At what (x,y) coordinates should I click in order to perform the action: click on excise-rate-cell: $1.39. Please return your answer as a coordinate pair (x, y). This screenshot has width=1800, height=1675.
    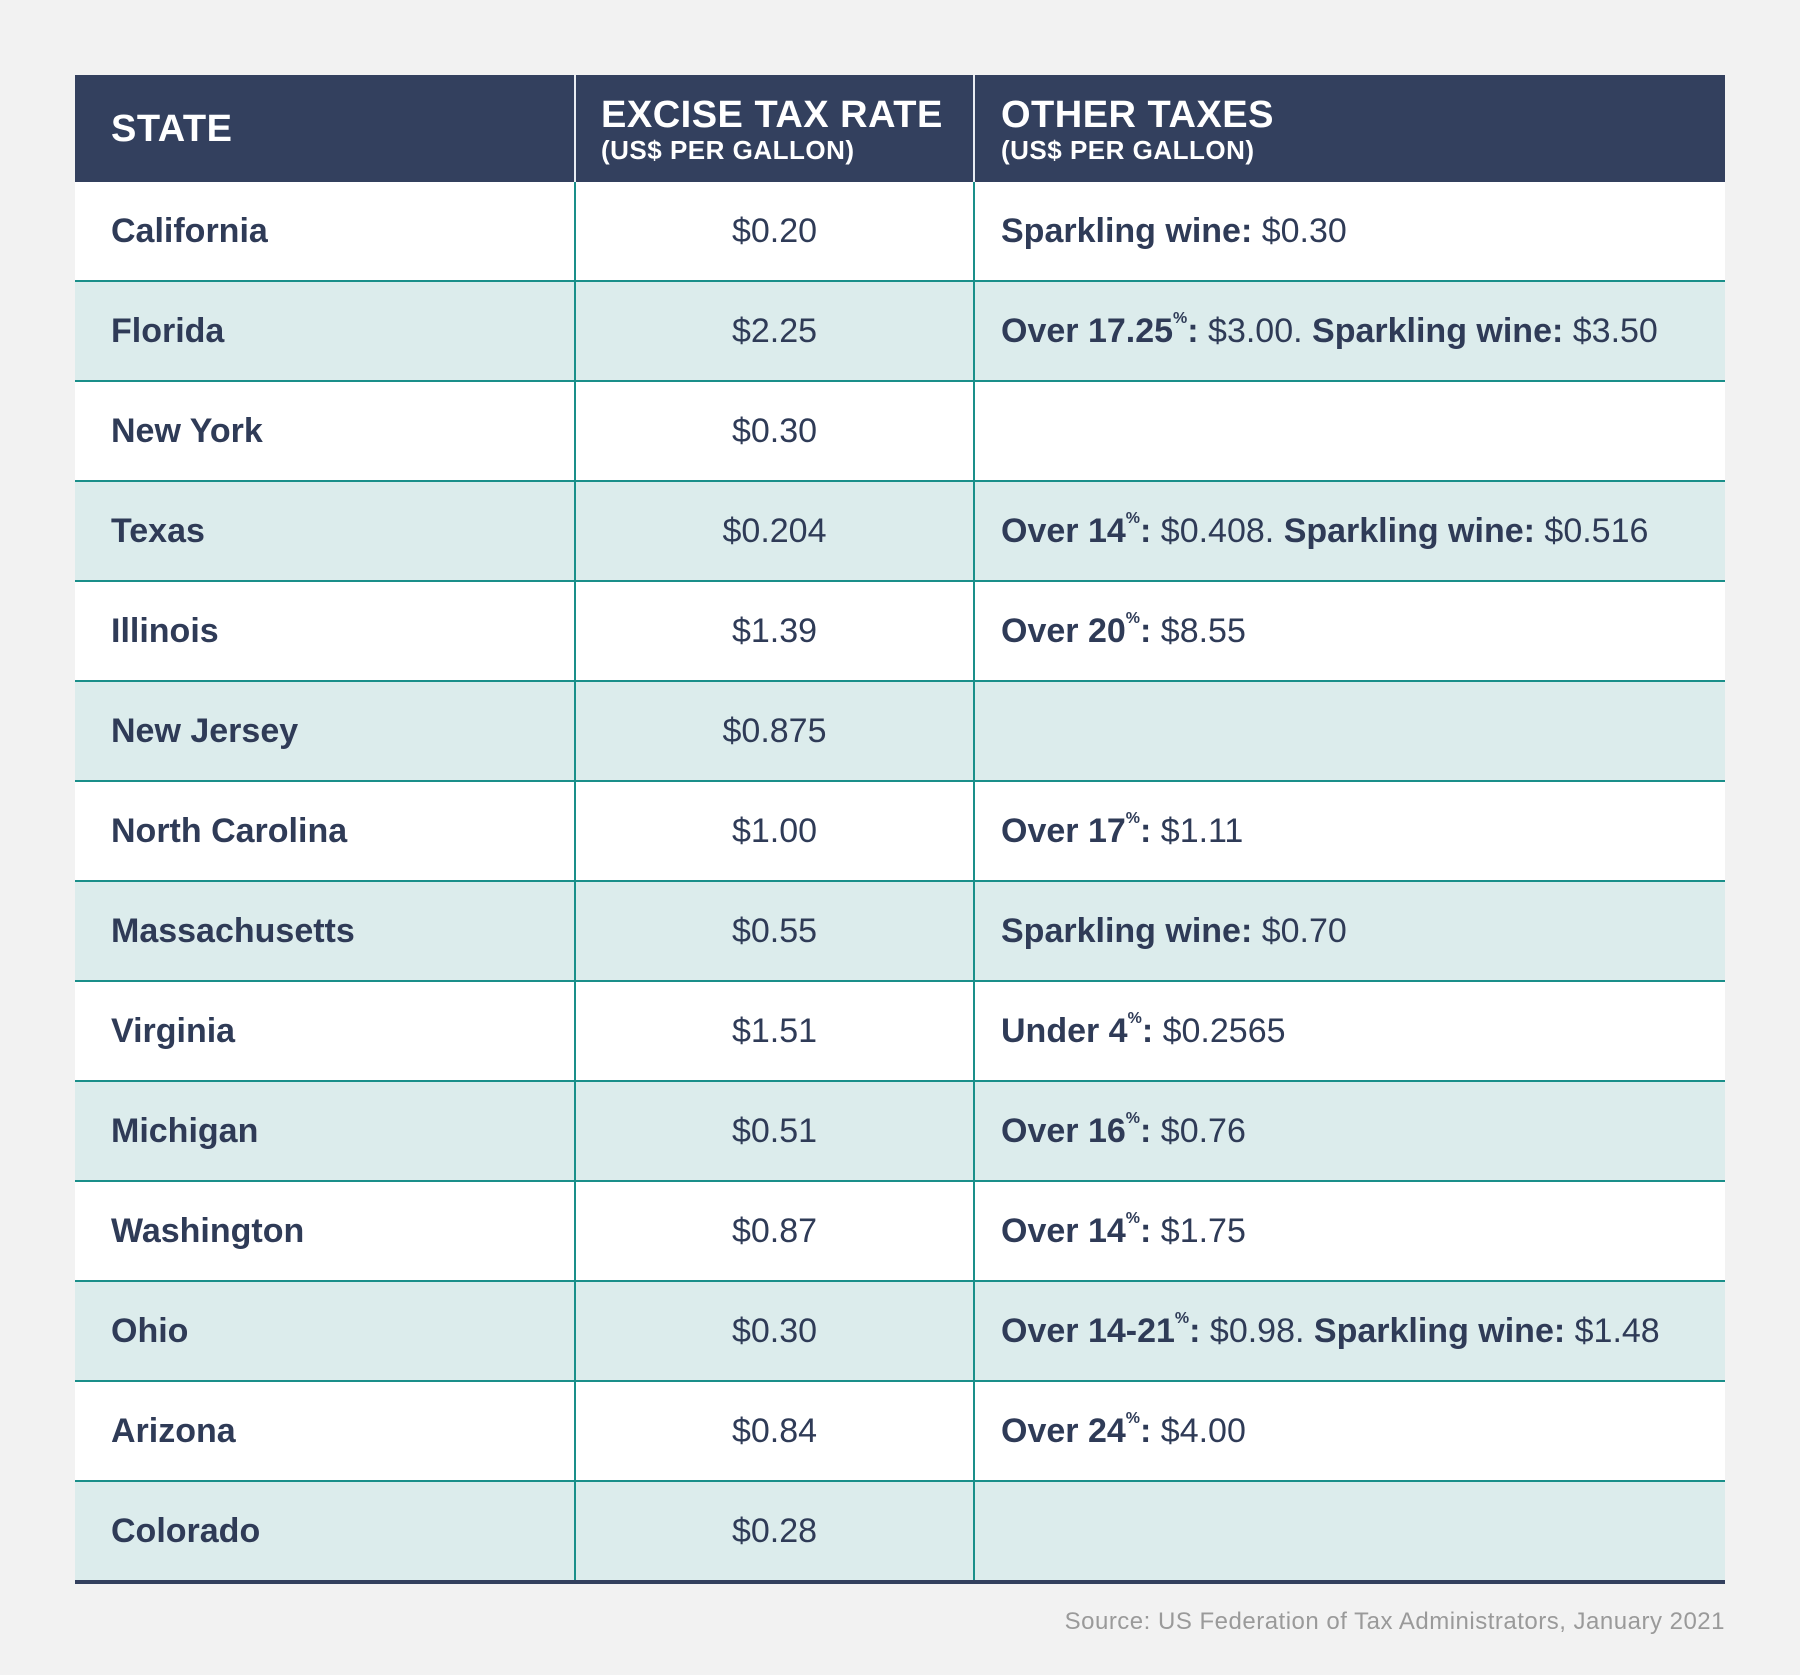
    Looking at the image, I should click on (775, 630).